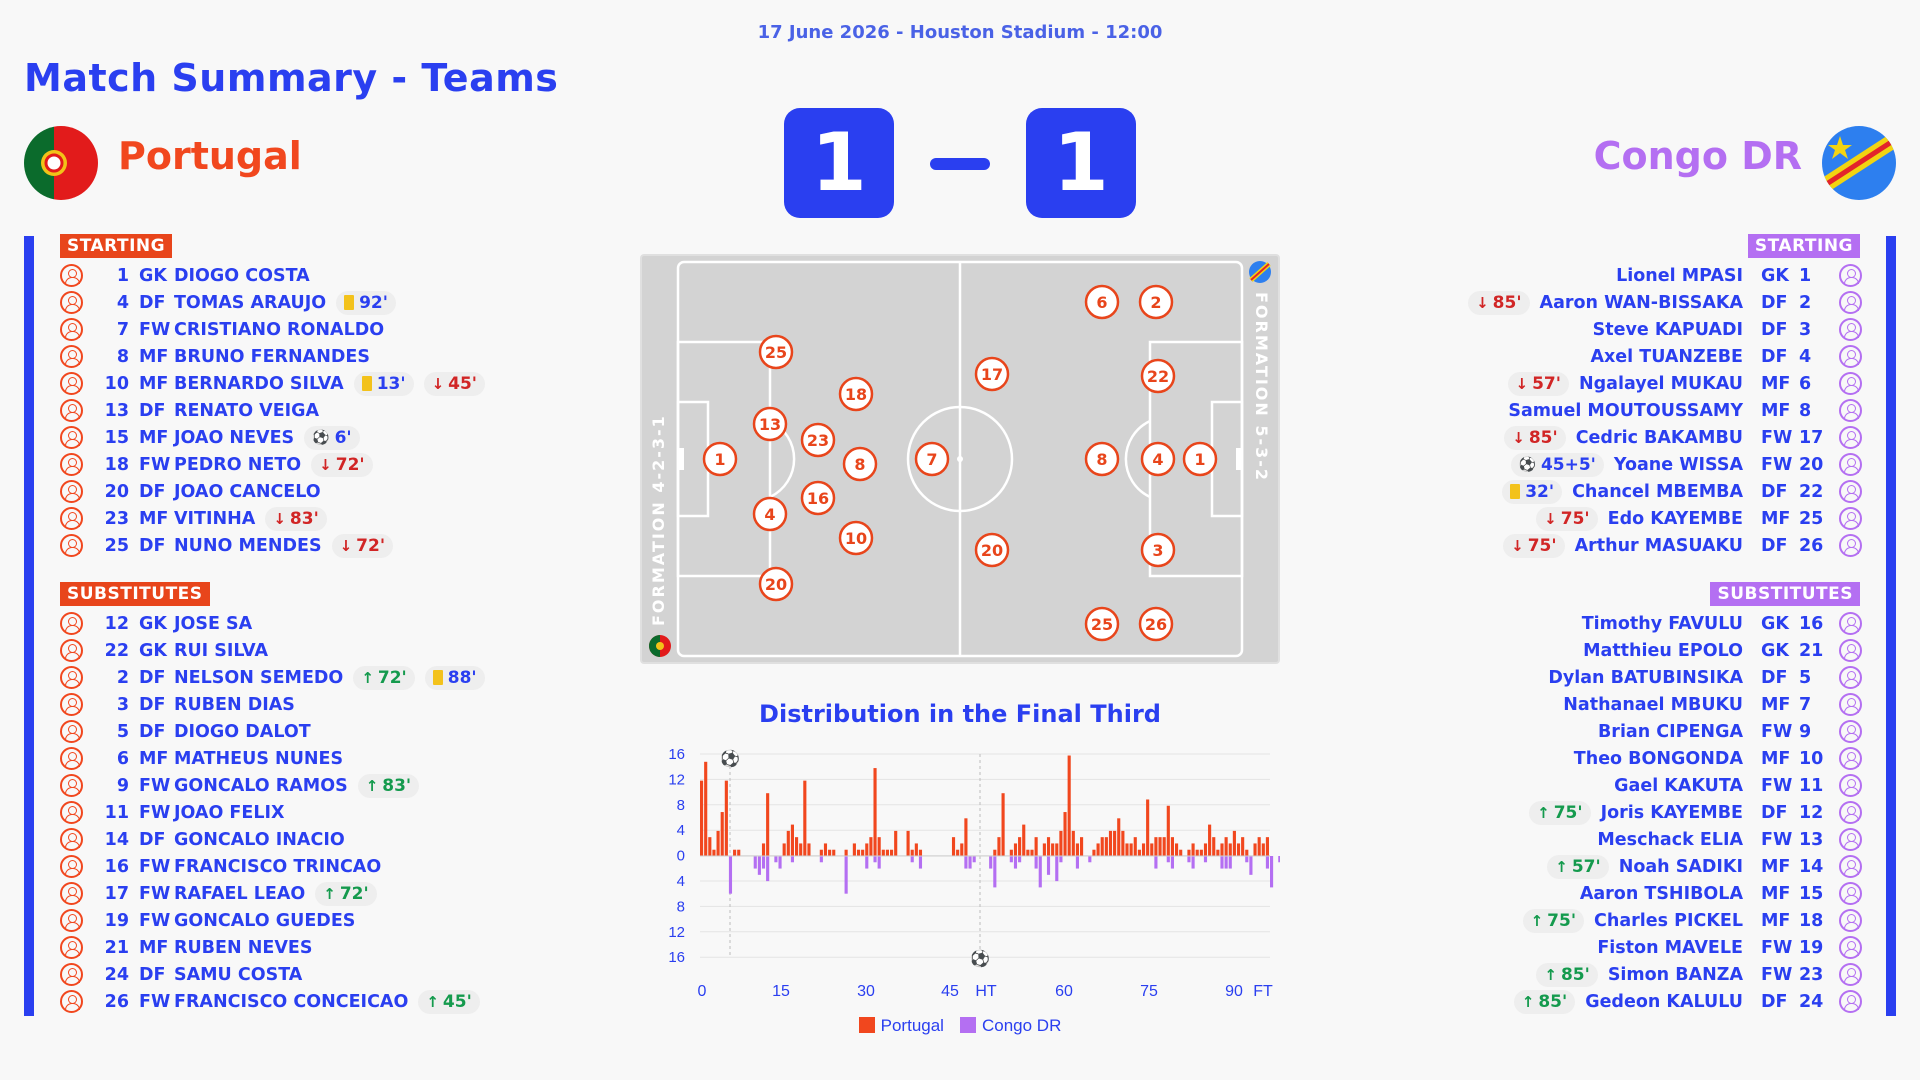 This screenshot has height=1080, width=1920. Describe the element at coordinates (1699, 974) in the screenshot. I see `away-player-row: ↑ 85' Simon BANZA FW 23` at that location.